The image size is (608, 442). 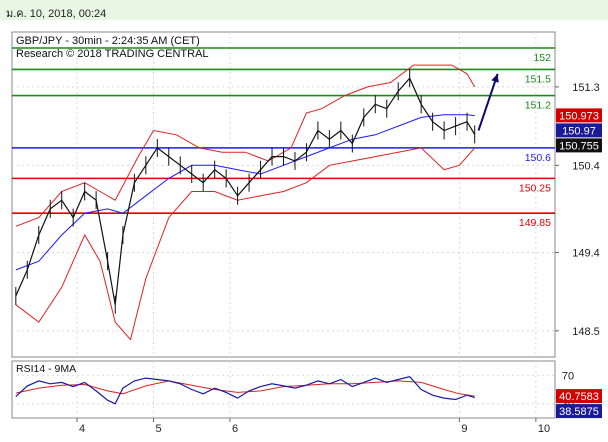 What do you see at coordinates (46, 369) in the screenshot?
I see `rsi-label: RSI14 - 9MA` at bounding box center [46, 369].